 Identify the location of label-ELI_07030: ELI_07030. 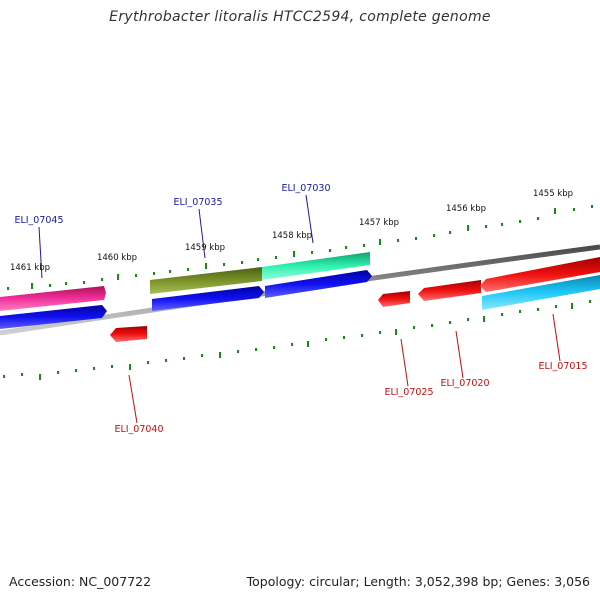
(305, 188).